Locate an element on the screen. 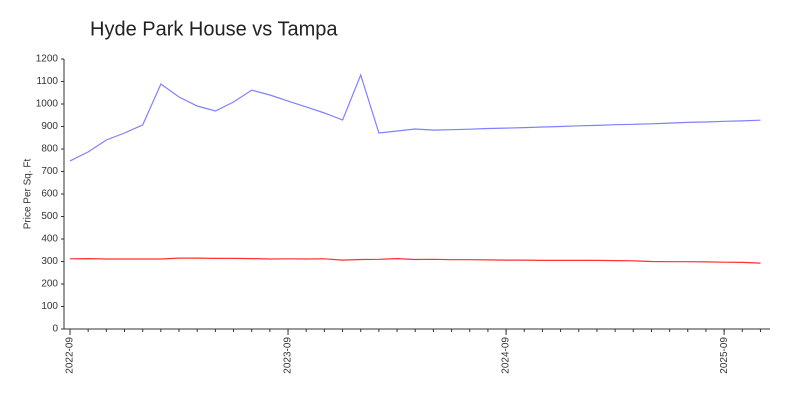 The height and width of the screenshot is (400, 800). y-tick-label: 1000 is located at coordinates (47, 104).